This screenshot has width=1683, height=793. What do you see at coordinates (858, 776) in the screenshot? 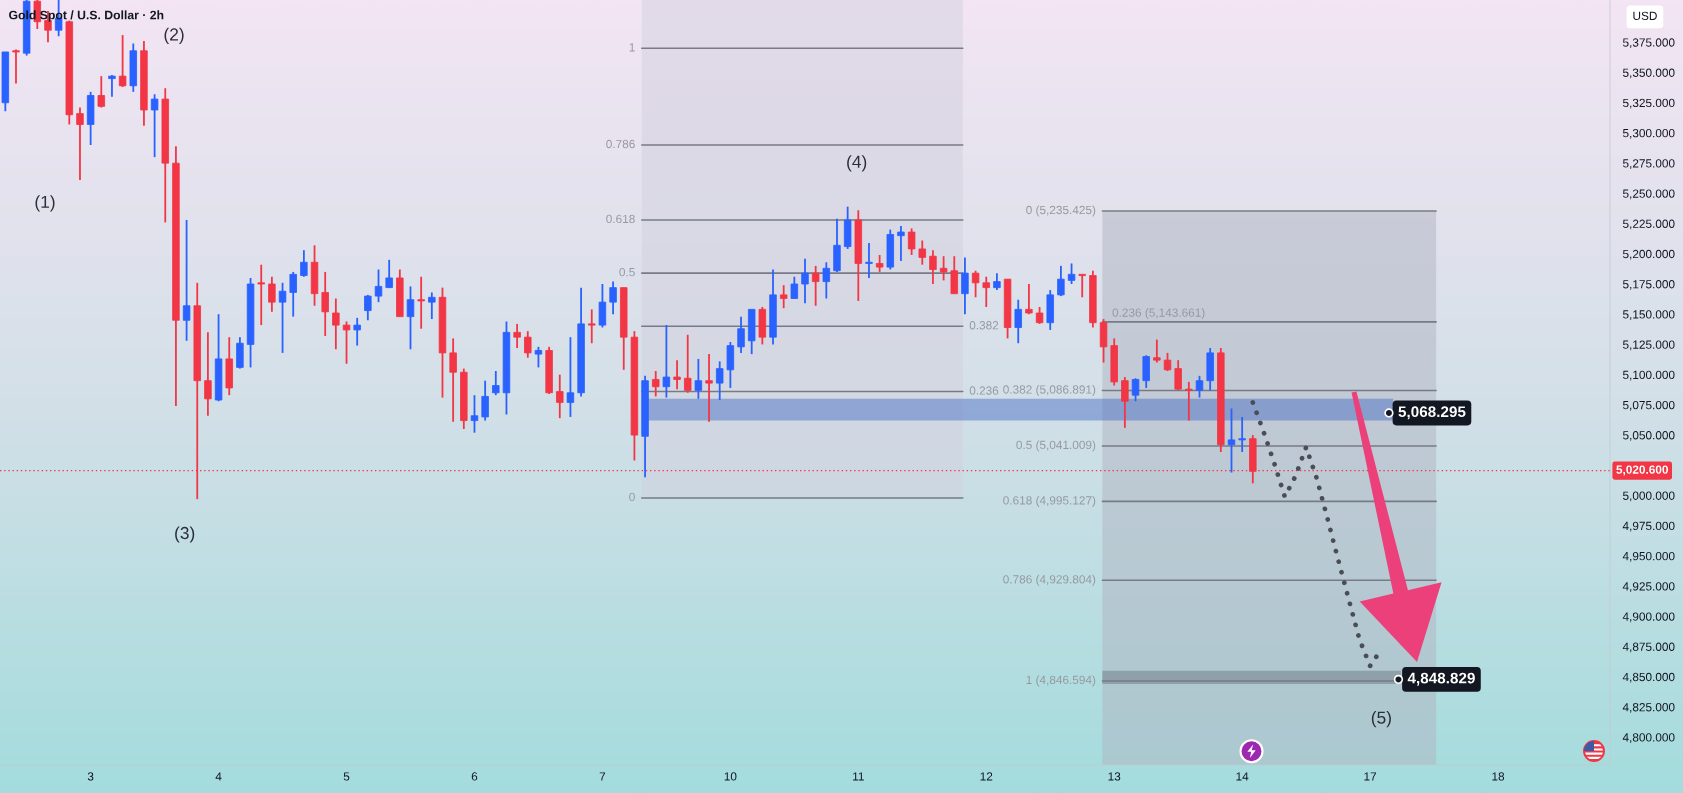
I see `x-tick-label: 11` at bounding box center [858, 776].